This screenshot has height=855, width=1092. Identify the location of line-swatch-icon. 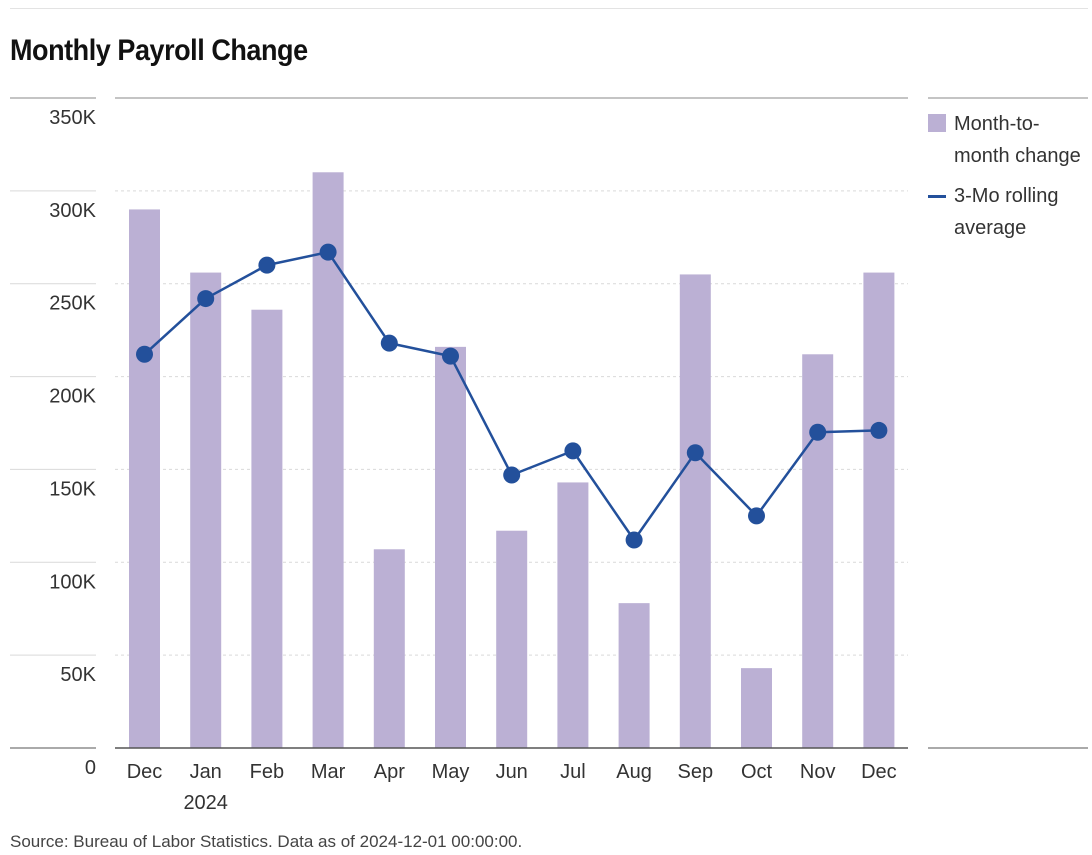
(937, 196).